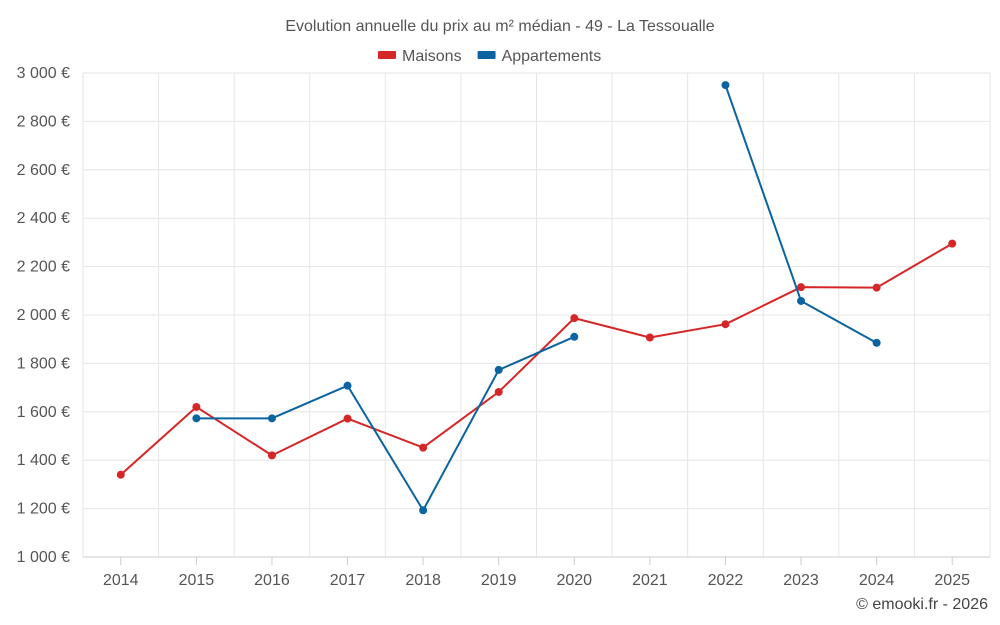  What do you see at coordinates (43, 218) in the screenshot?
I see `y-tick-label: 2 400 €` at bounding box center [43, 218].